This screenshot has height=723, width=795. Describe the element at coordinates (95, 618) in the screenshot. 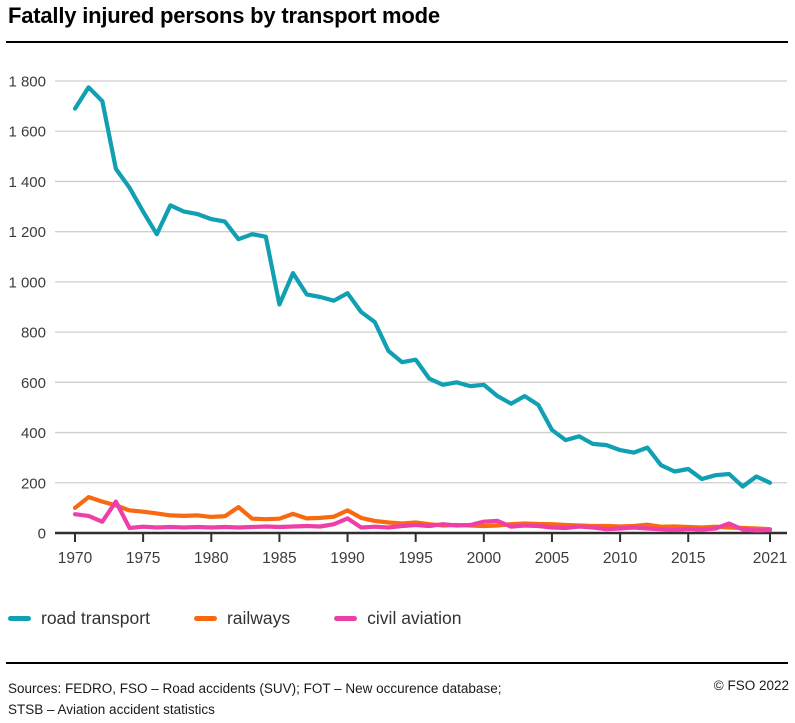

I see `legend-label-road-transport: road transport` at that location.